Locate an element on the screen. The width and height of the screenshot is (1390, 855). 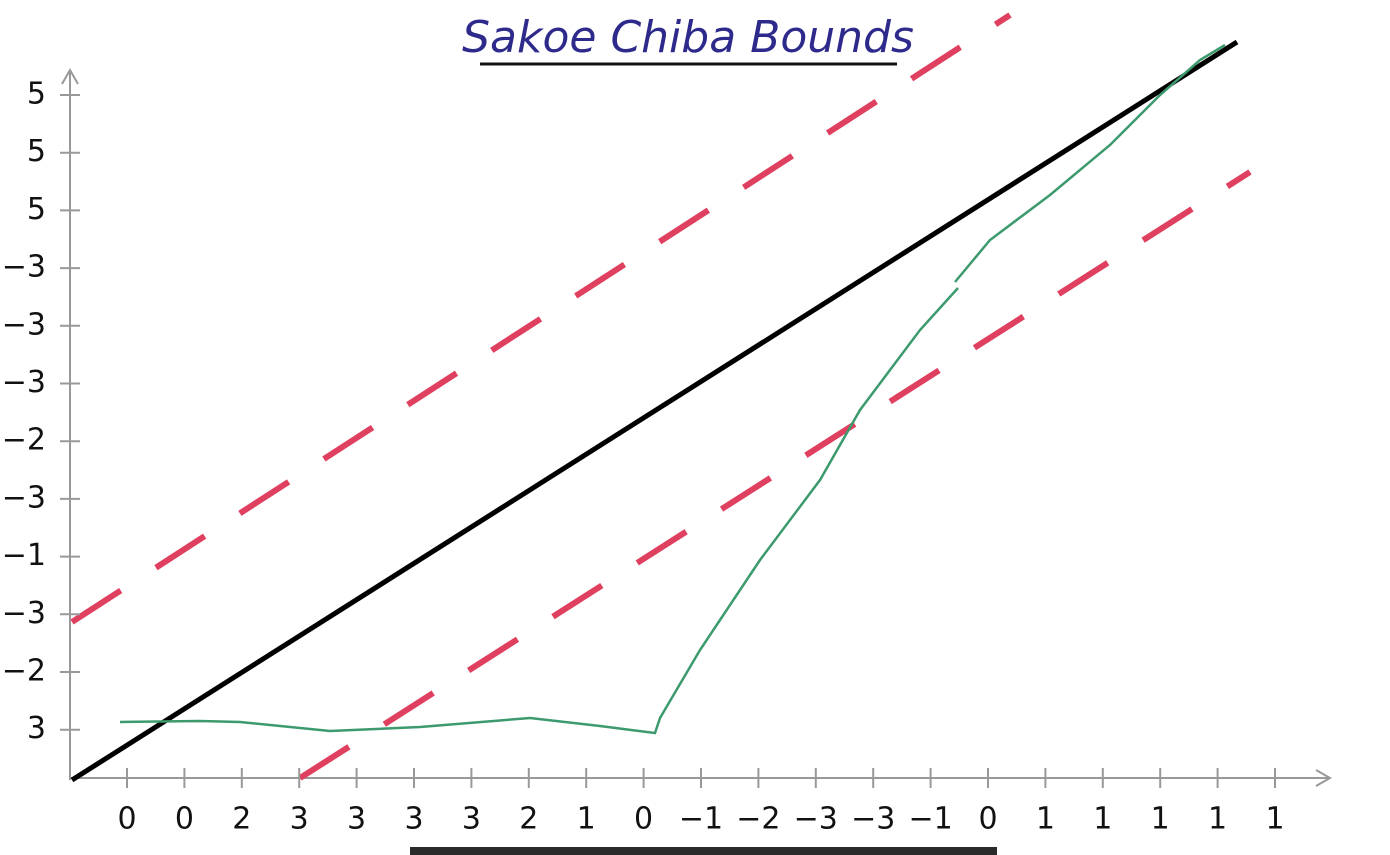
warping-path is located at coordinates (1090, 163).